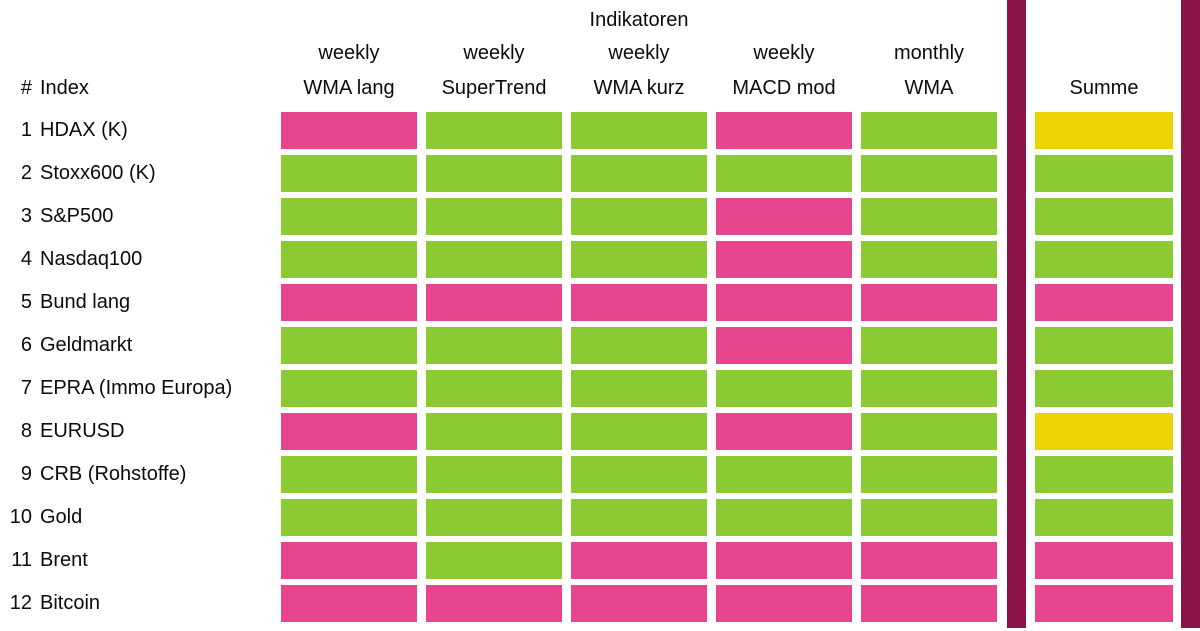 The height and width of the screenshot is (631, 1200). I want to click on row-label: Gold, so click(61, 517).